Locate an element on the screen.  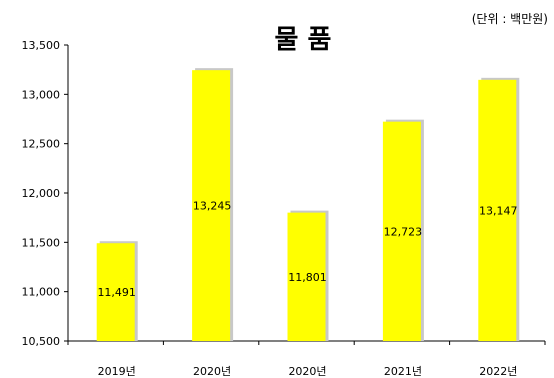
data-label: 11,801 is located at coordinates (307, 277).